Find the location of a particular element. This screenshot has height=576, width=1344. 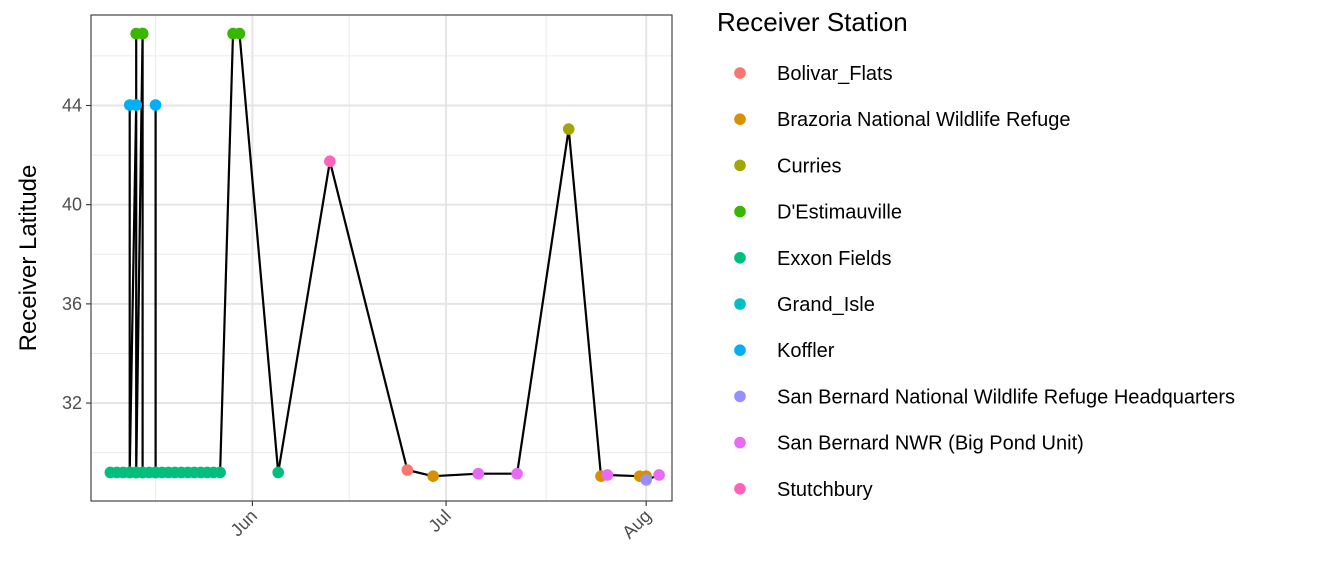

legend-label: Stutchbury is located at coordinates (825, 490).